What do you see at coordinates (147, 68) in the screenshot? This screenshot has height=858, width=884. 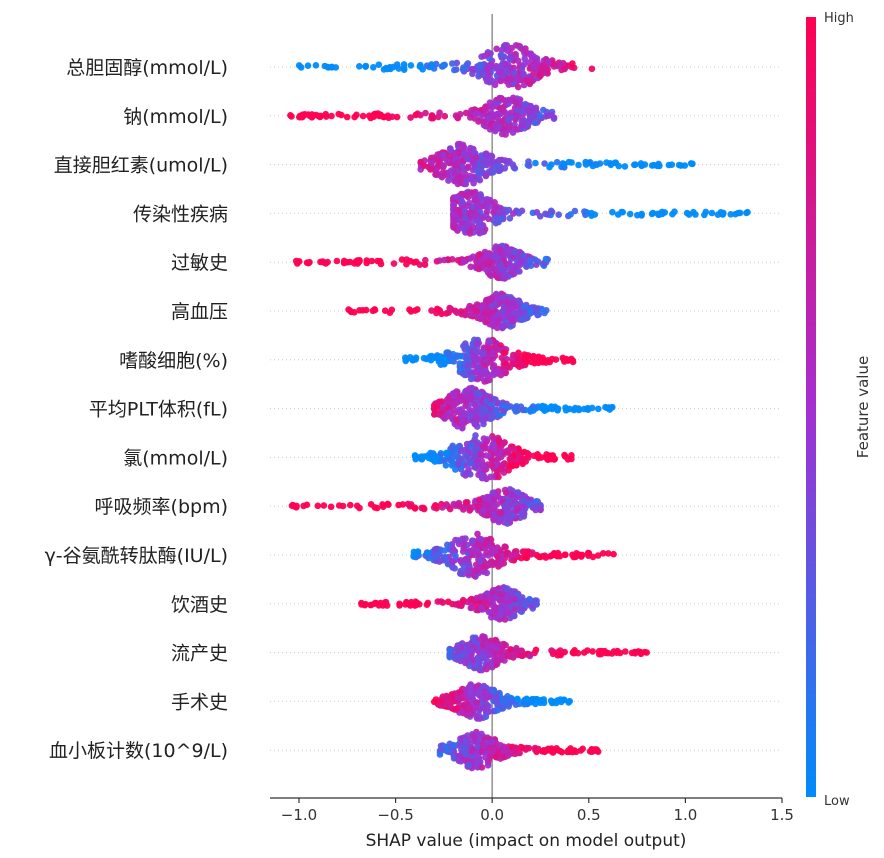 I see `feature-label: 总胆固醇(mmol/L)` at bounding box center [147, 68].